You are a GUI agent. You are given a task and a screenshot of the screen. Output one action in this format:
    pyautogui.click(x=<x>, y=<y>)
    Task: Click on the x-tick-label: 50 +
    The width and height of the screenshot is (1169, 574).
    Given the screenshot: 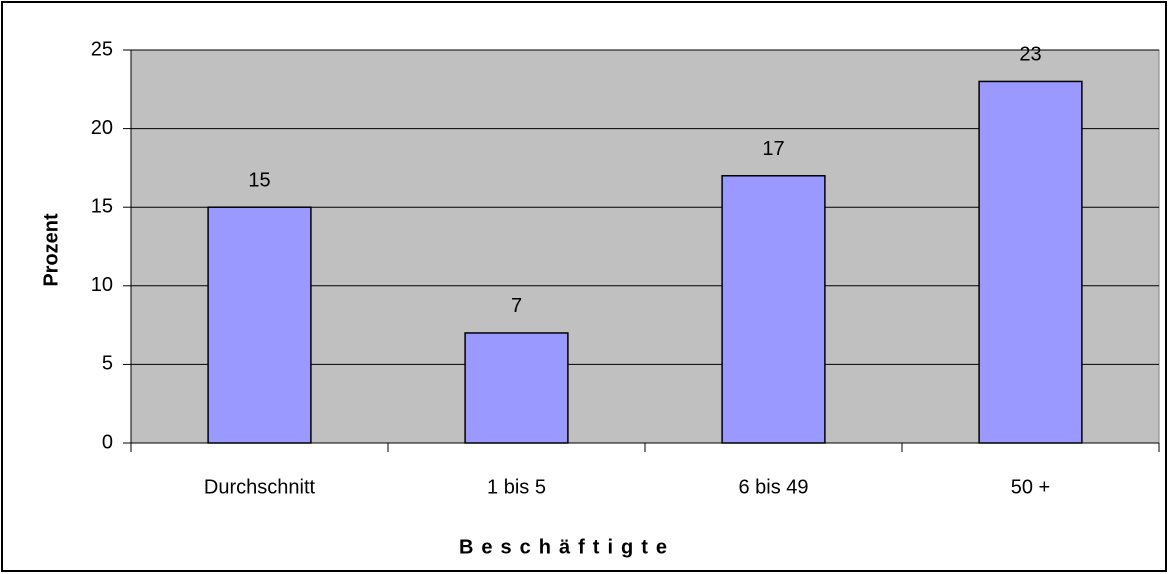 What is the action you would take?
    pyautogui.click(x=1030, y=487)
    